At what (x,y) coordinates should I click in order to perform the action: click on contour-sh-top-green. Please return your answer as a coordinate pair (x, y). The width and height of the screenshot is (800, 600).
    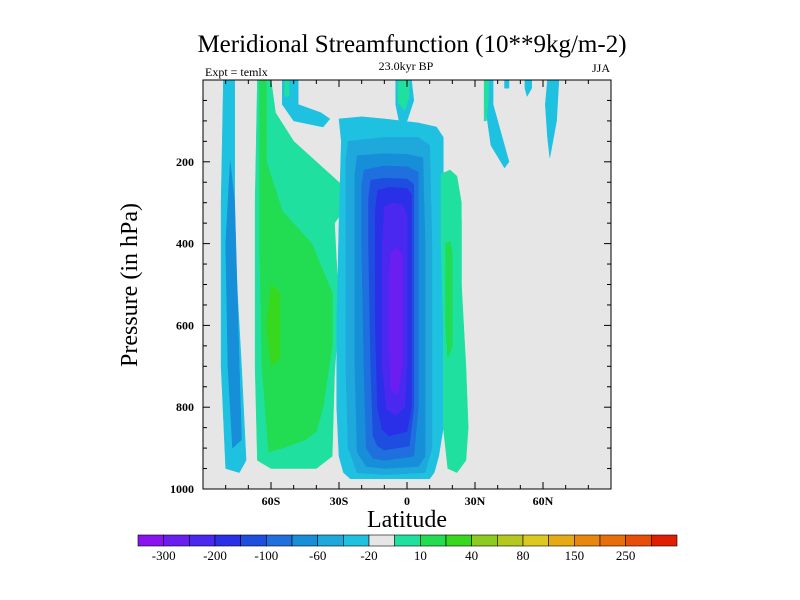
    Looking at the image, I should click on (287, 88).